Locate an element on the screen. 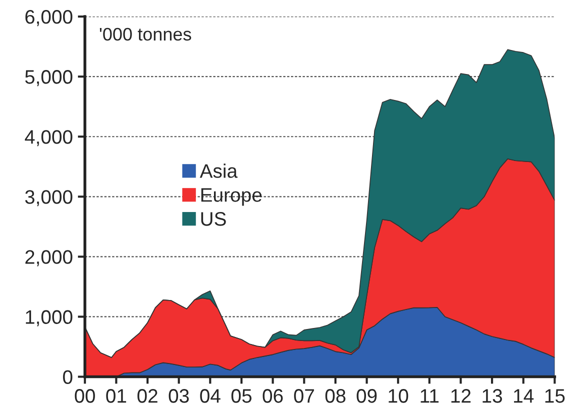 The height and width of the screenshot is (414, 566). y-tick-label: 1,000 is located at coordinates (49, 318).